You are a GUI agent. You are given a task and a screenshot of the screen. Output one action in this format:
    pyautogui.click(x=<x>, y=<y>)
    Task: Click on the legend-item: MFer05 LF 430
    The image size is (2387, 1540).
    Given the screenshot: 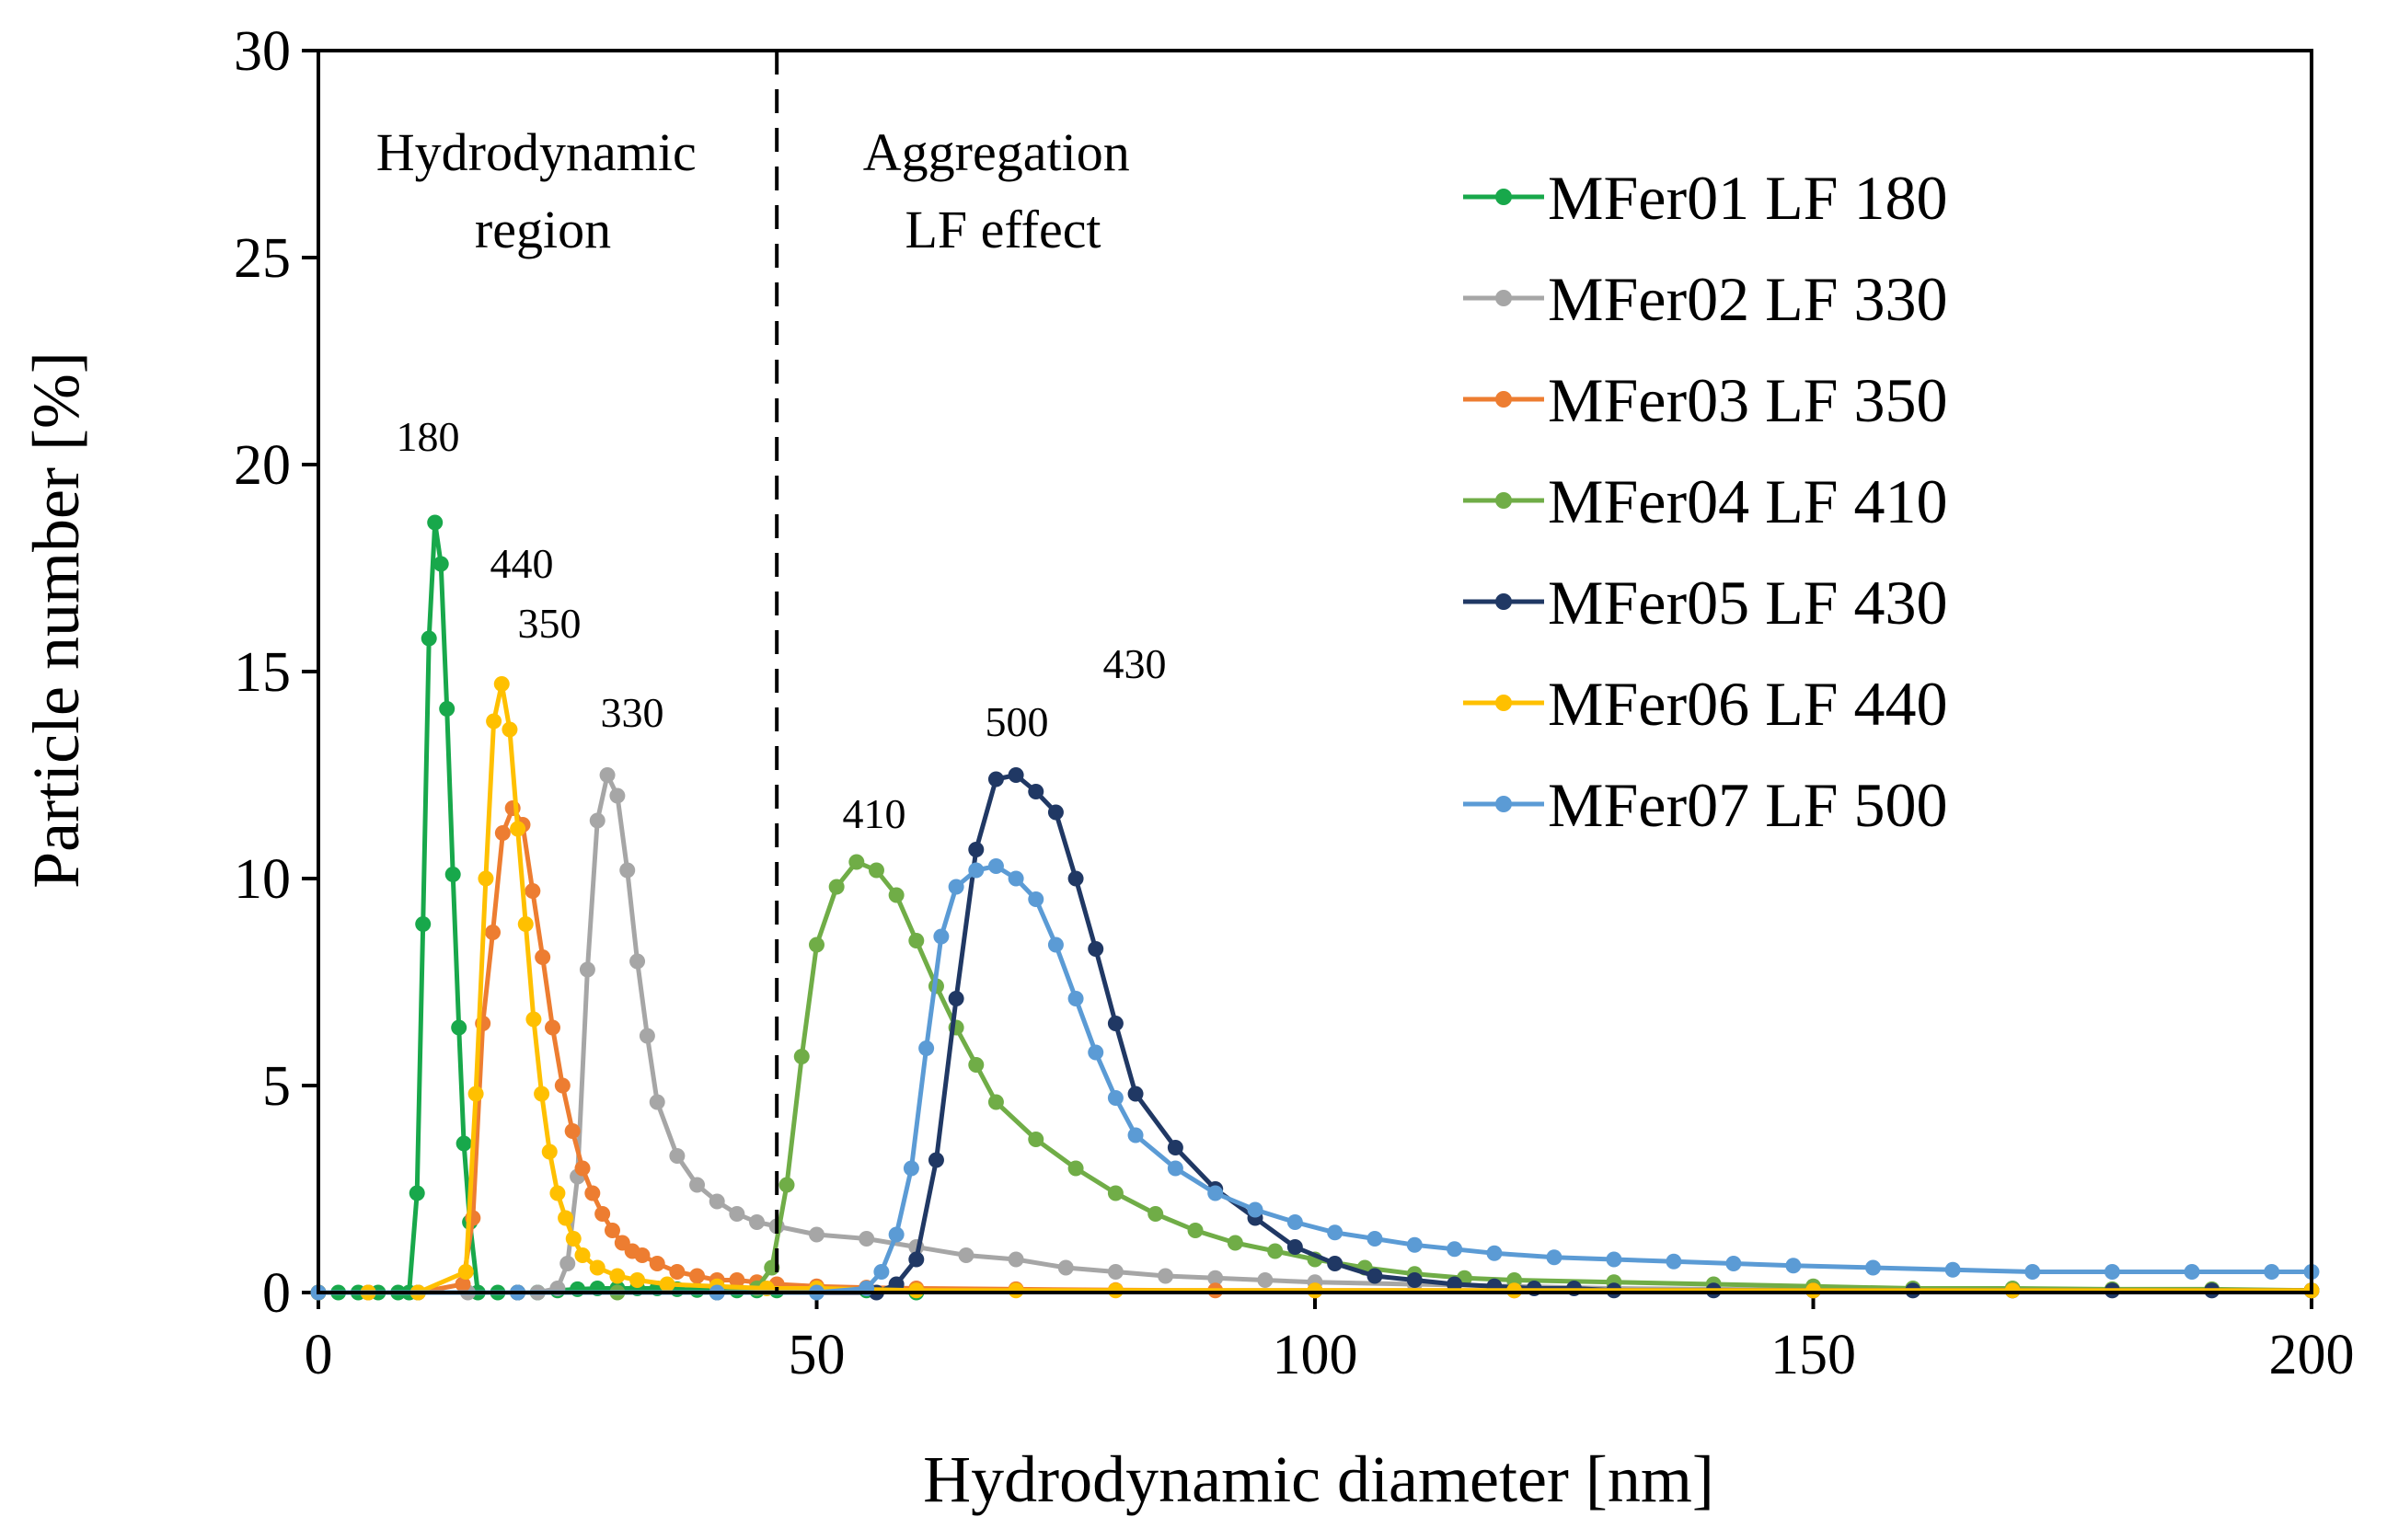 What is the action you would take?
    pyautogui.click(x=1705, y=603)
    